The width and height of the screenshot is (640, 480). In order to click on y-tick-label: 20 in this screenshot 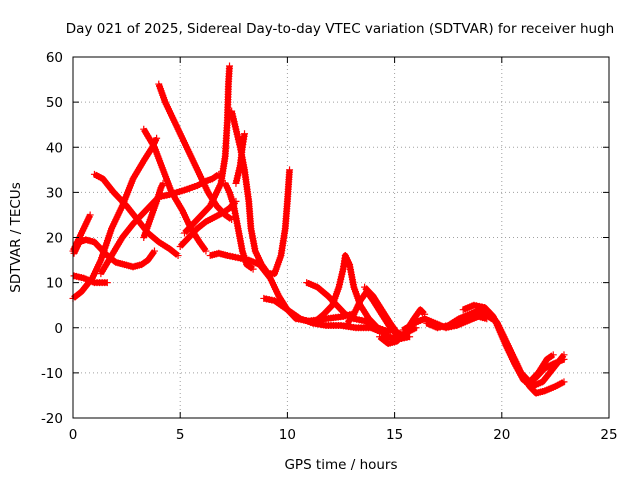, I will do `click(54, 239)`.